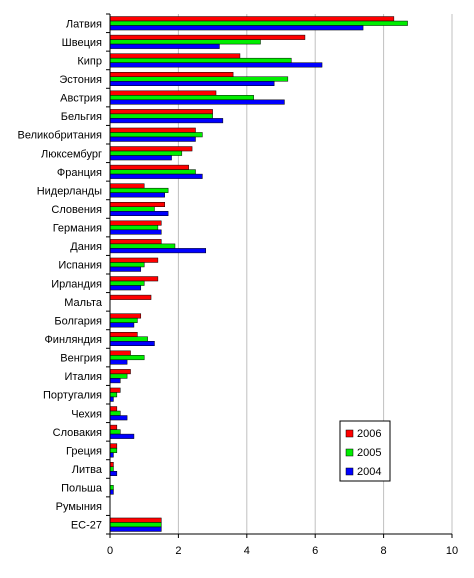 Image resolution: width=474 pixels, height=578 pixels. I want to click on category-label: Германия, so click(77, 229).